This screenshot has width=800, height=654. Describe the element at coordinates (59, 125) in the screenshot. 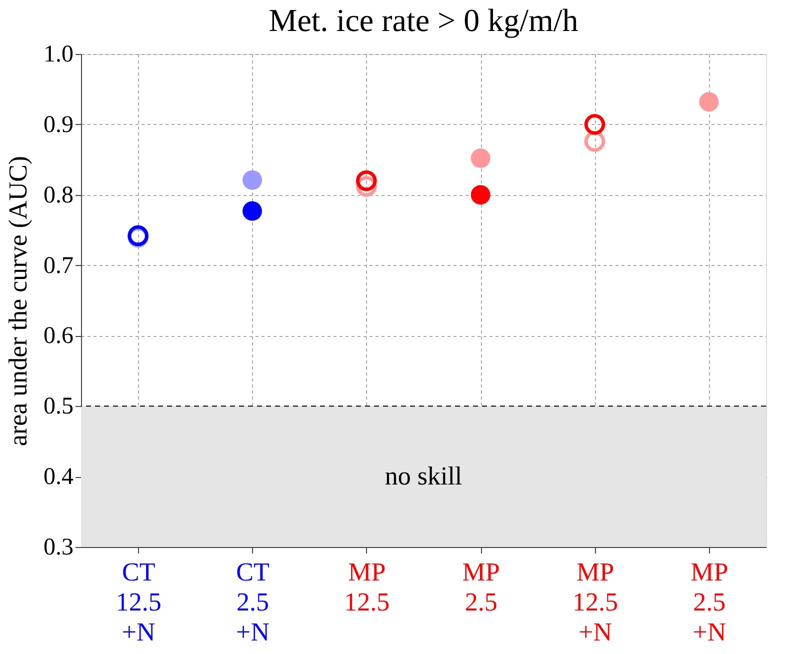

I see `y-tick-label: 0.9` at that location.